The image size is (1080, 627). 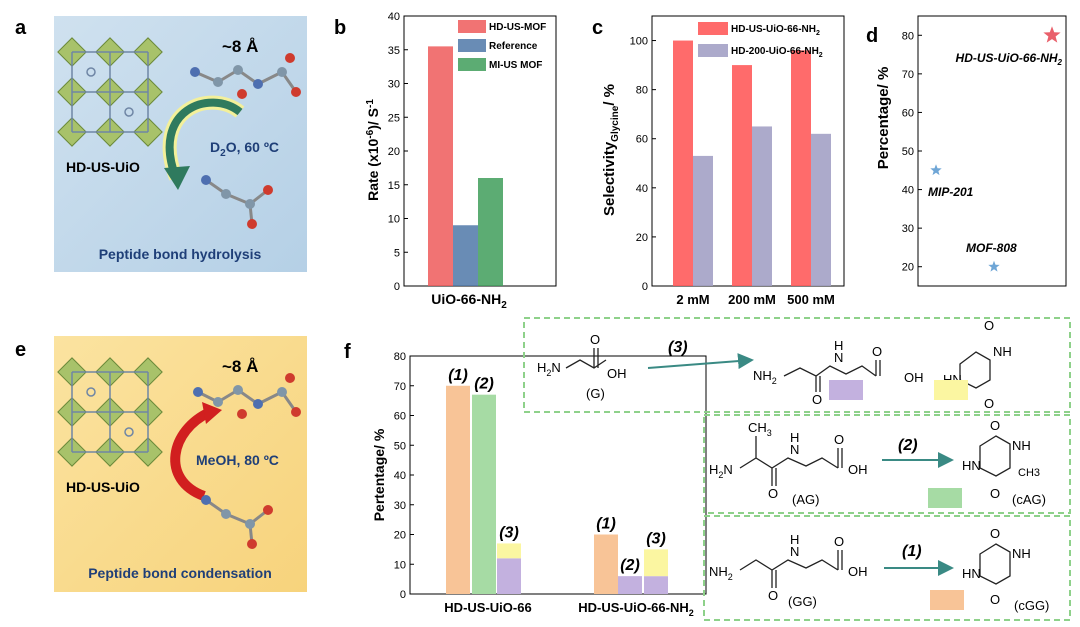 What do you see at coordinates (839, 541) in the screenshot?
I see `gg-o2: O` at bounding box center [839, 541].